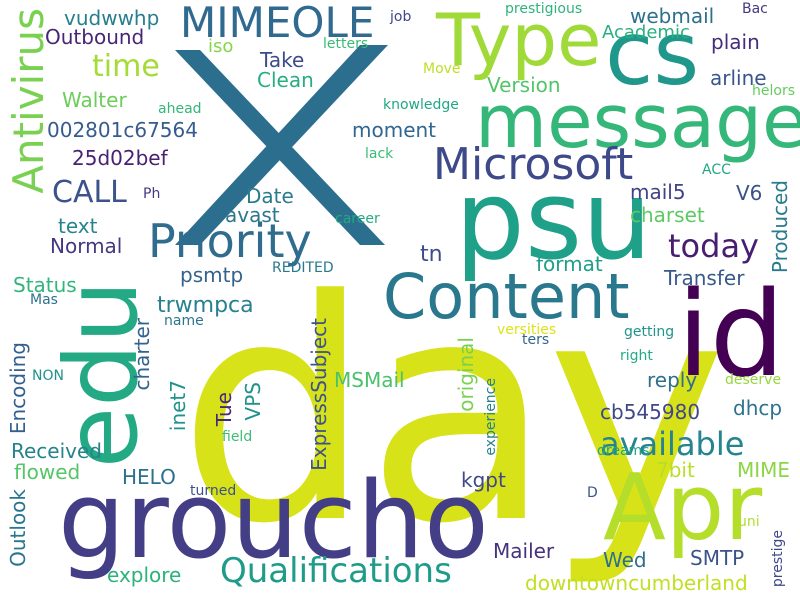  Describe the element at coordinates (120, 158) in the screenshot. I see `word-25d02bef: 25d02bef` at that location.